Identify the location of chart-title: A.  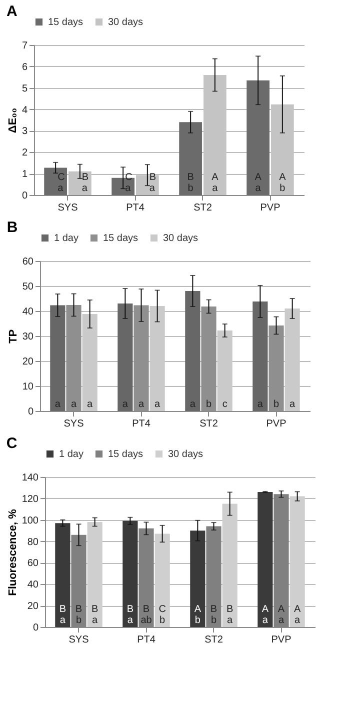
(12, 11).